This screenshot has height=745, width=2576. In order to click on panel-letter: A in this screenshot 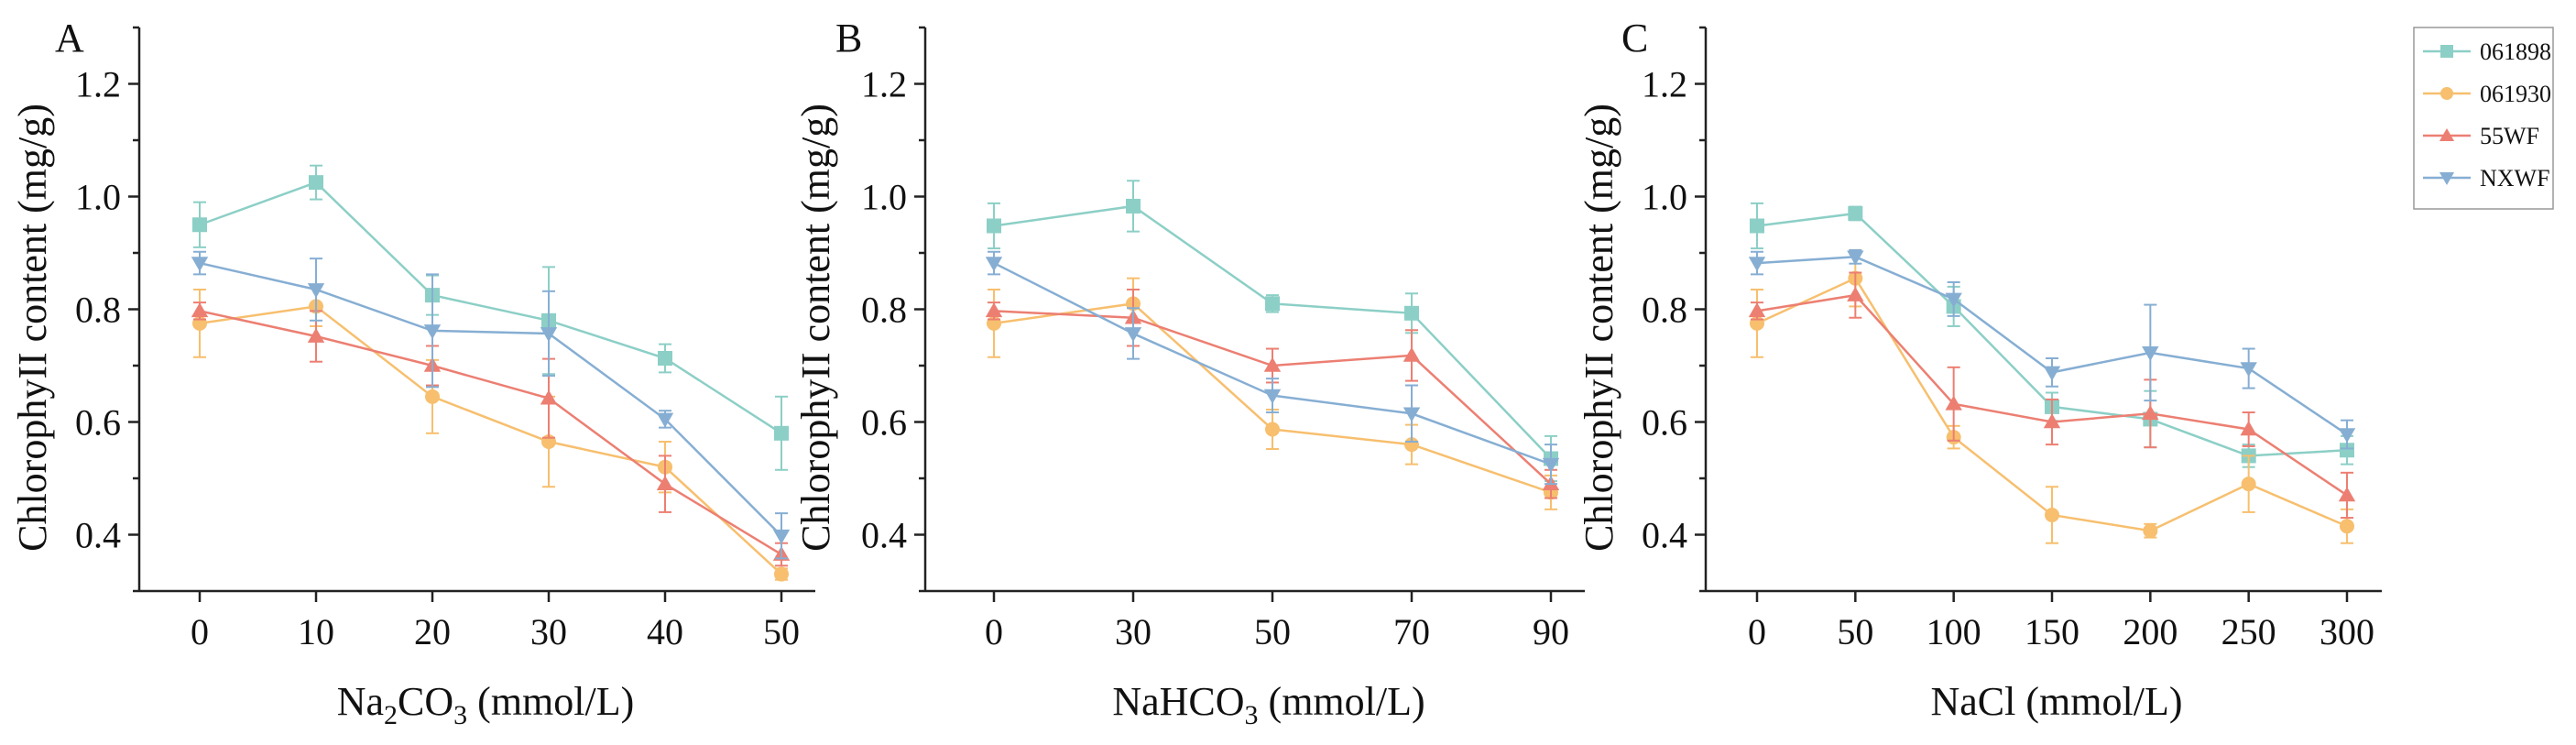, I will do `click(70, 38)`.